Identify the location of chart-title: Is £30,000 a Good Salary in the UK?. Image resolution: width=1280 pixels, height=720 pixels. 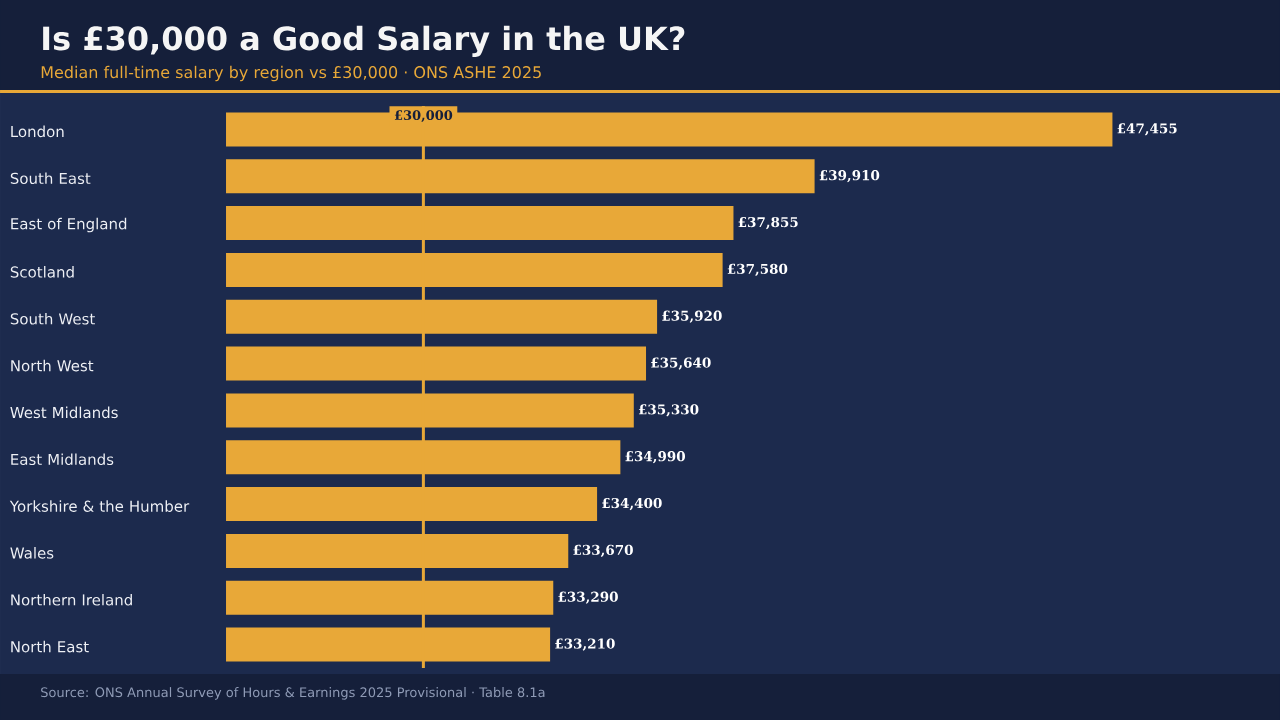
(364, 41).